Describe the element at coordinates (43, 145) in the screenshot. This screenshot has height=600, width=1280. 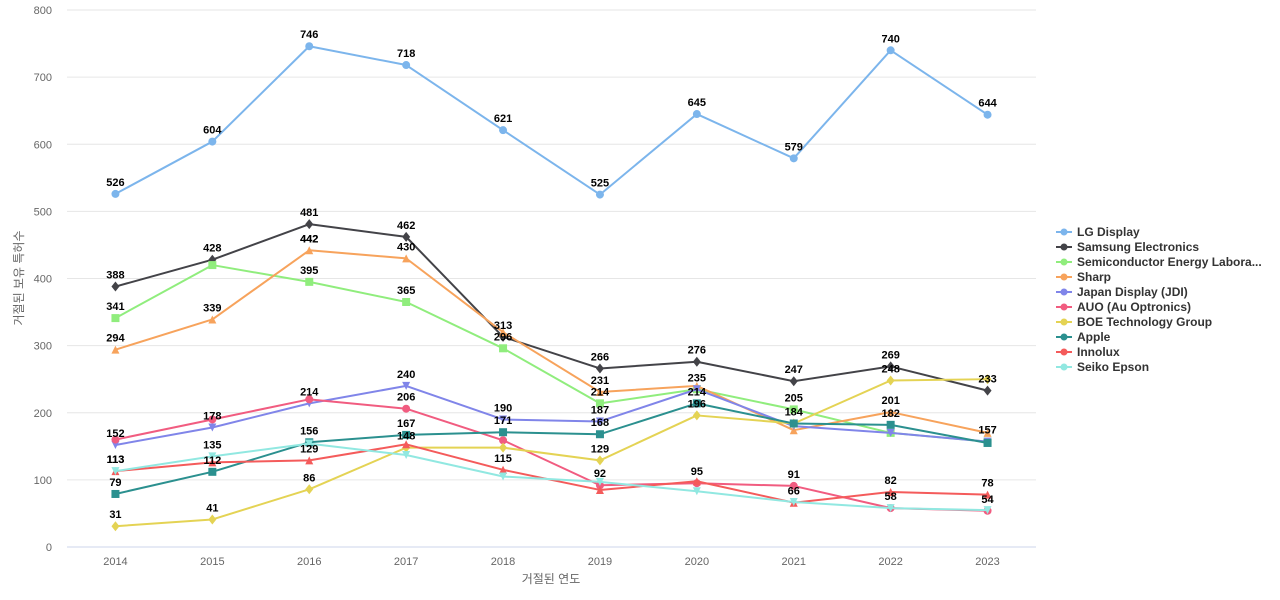
I see `y-tick-label: 600` at that location.